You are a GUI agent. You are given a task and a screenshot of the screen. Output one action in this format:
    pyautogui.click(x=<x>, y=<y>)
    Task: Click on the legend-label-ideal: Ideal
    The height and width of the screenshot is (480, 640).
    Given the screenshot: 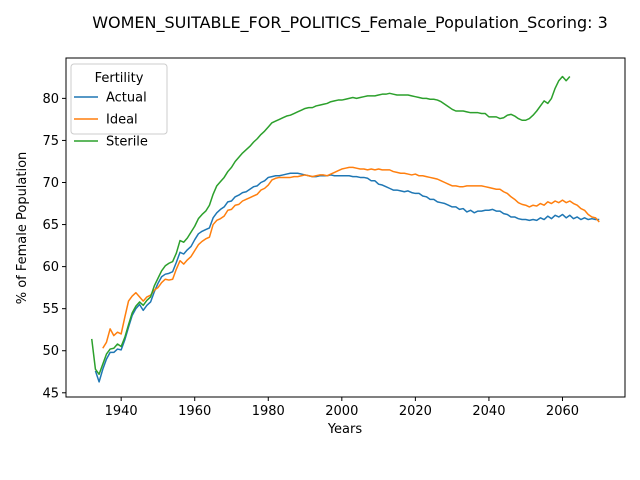 What is the action you would take?
    pyautogui.click(x=122, y=120)
    